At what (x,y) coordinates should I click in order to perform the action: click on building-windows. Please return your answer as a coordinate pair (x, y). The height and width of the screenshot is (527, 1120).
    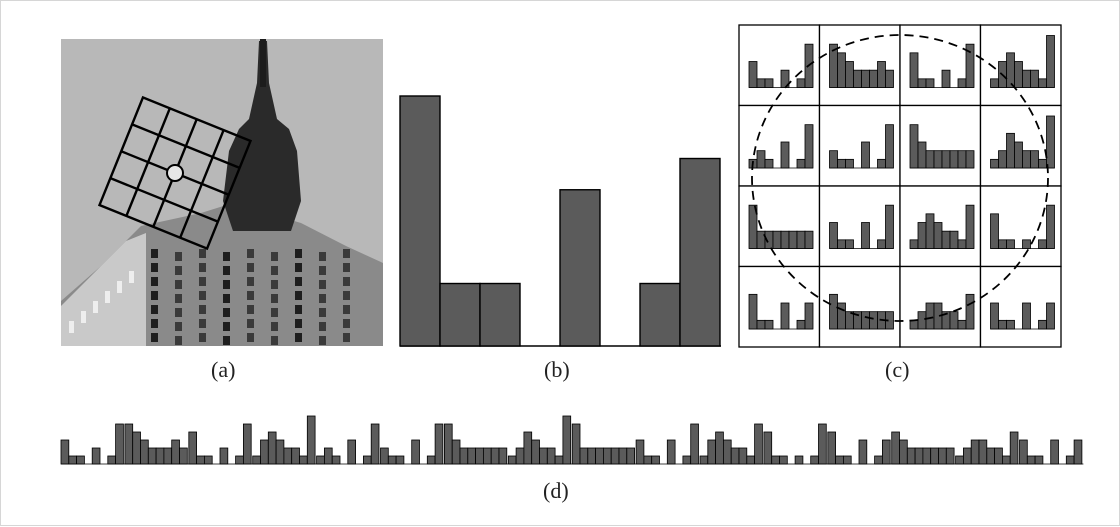
    Looking at the image, I should click on (209, 297).